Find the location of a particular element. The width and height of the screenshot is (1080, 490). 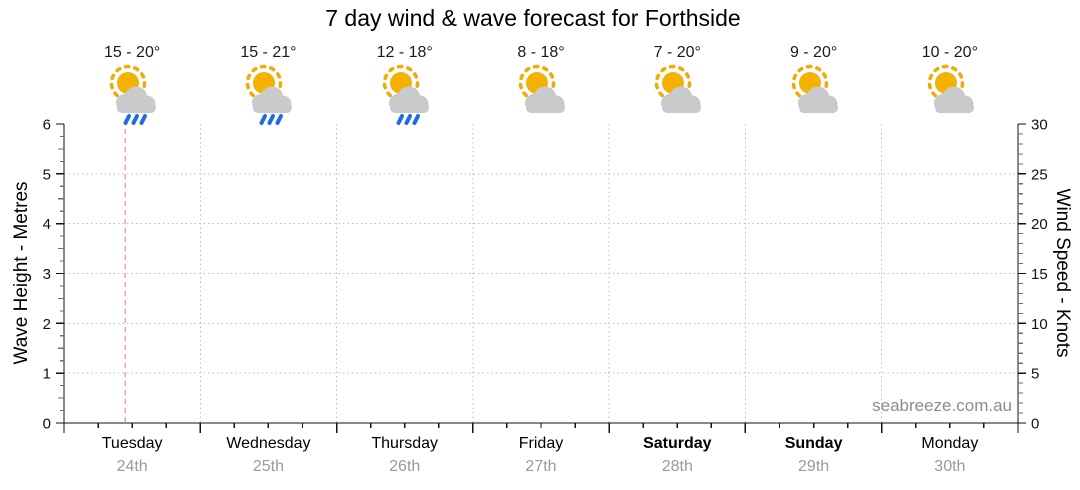

temperature-range: 15 - 20° is located at coordinates (132, 52).